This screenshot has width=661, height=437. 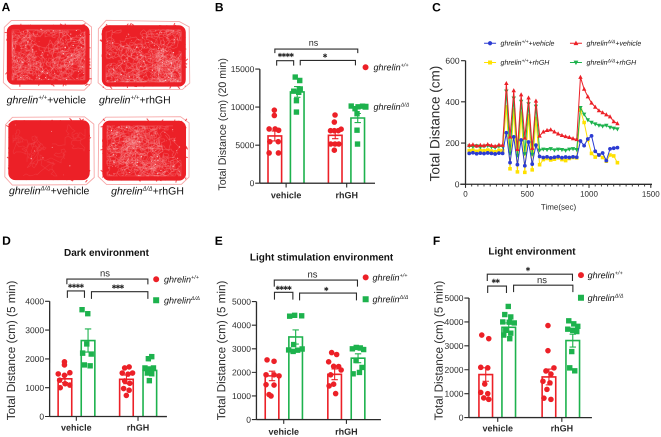 I want to click on svg-text: Total Distance (cm) (20 min), so click(x=223, y=124).